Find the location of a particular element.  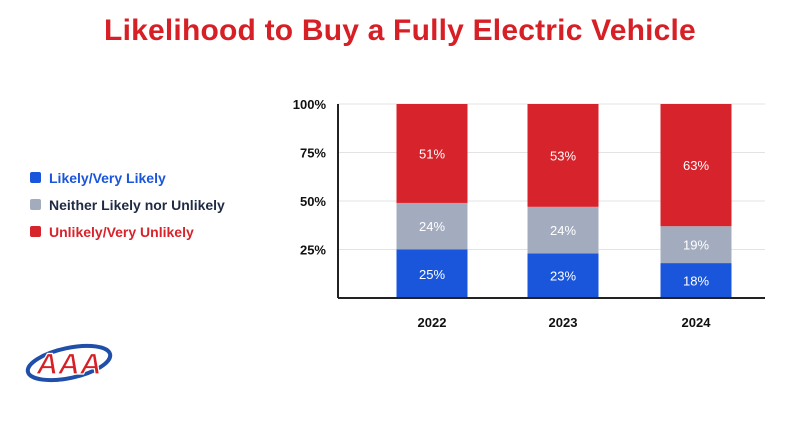

y-tick-label: 100% is located at coordinates (310, 104).